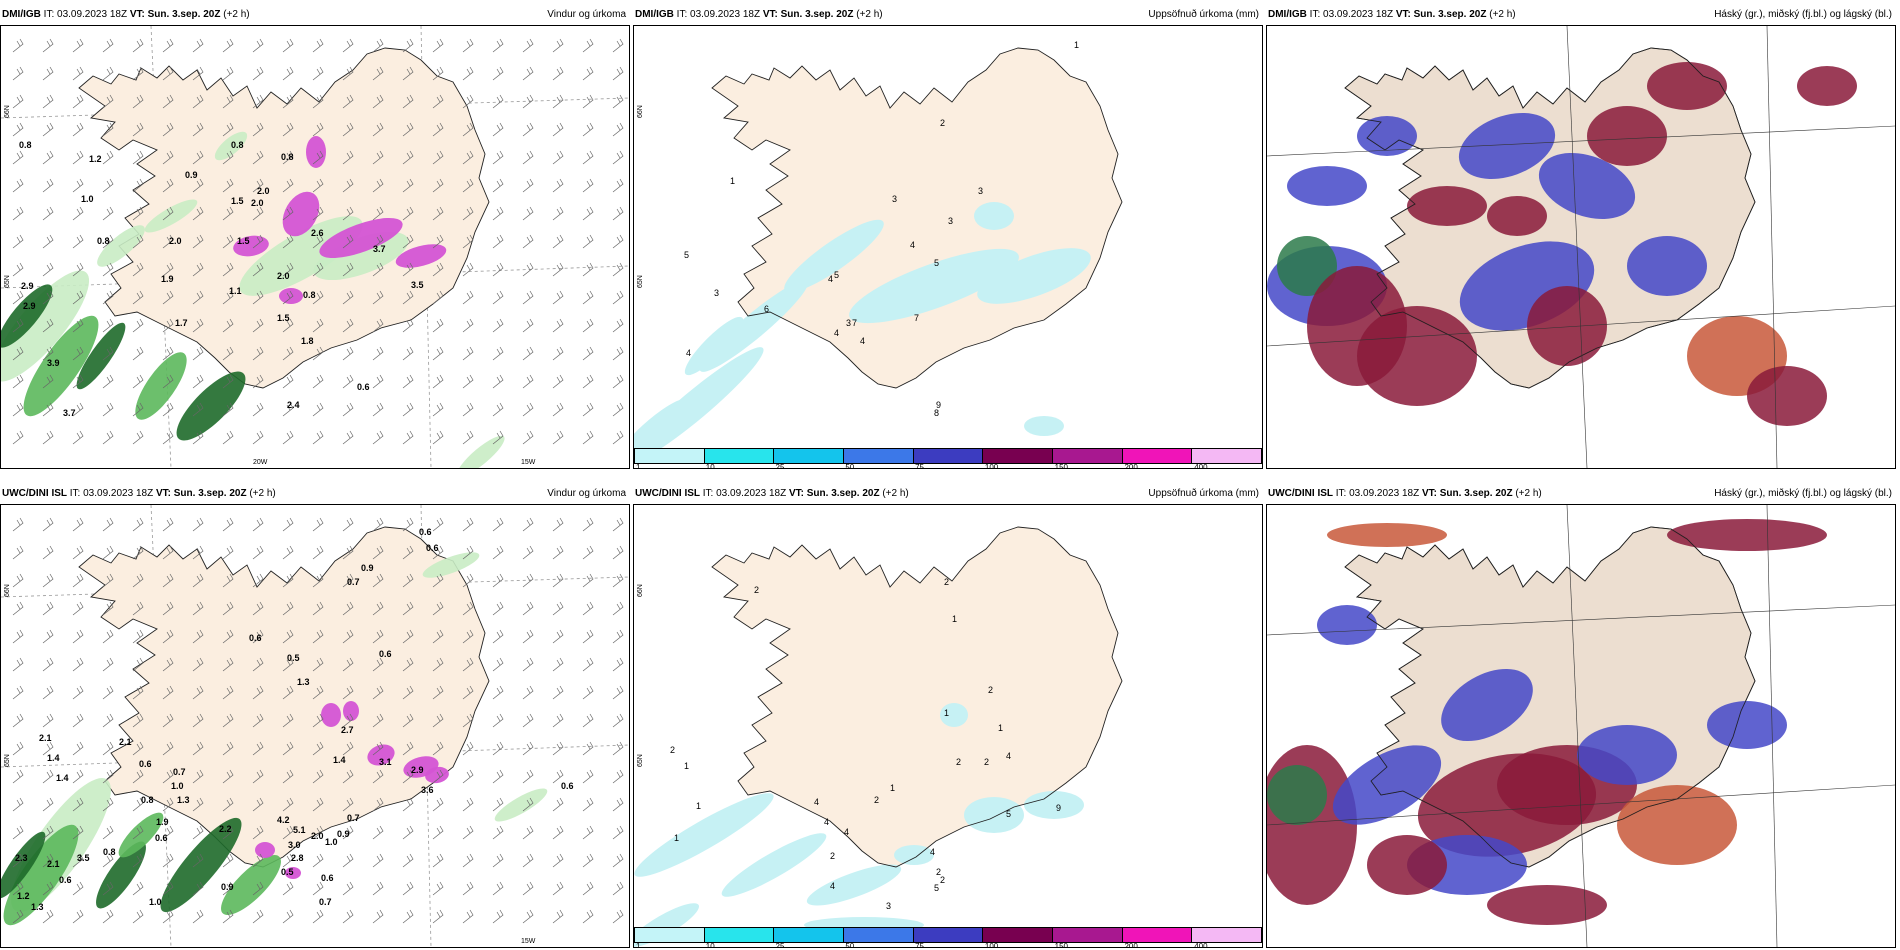 This screenshot has width=1900, height=950. What do you see at coordinates (936, 413) in the screenshot?
I see `accum-value-label: 8` at bounding box center [936, 413].